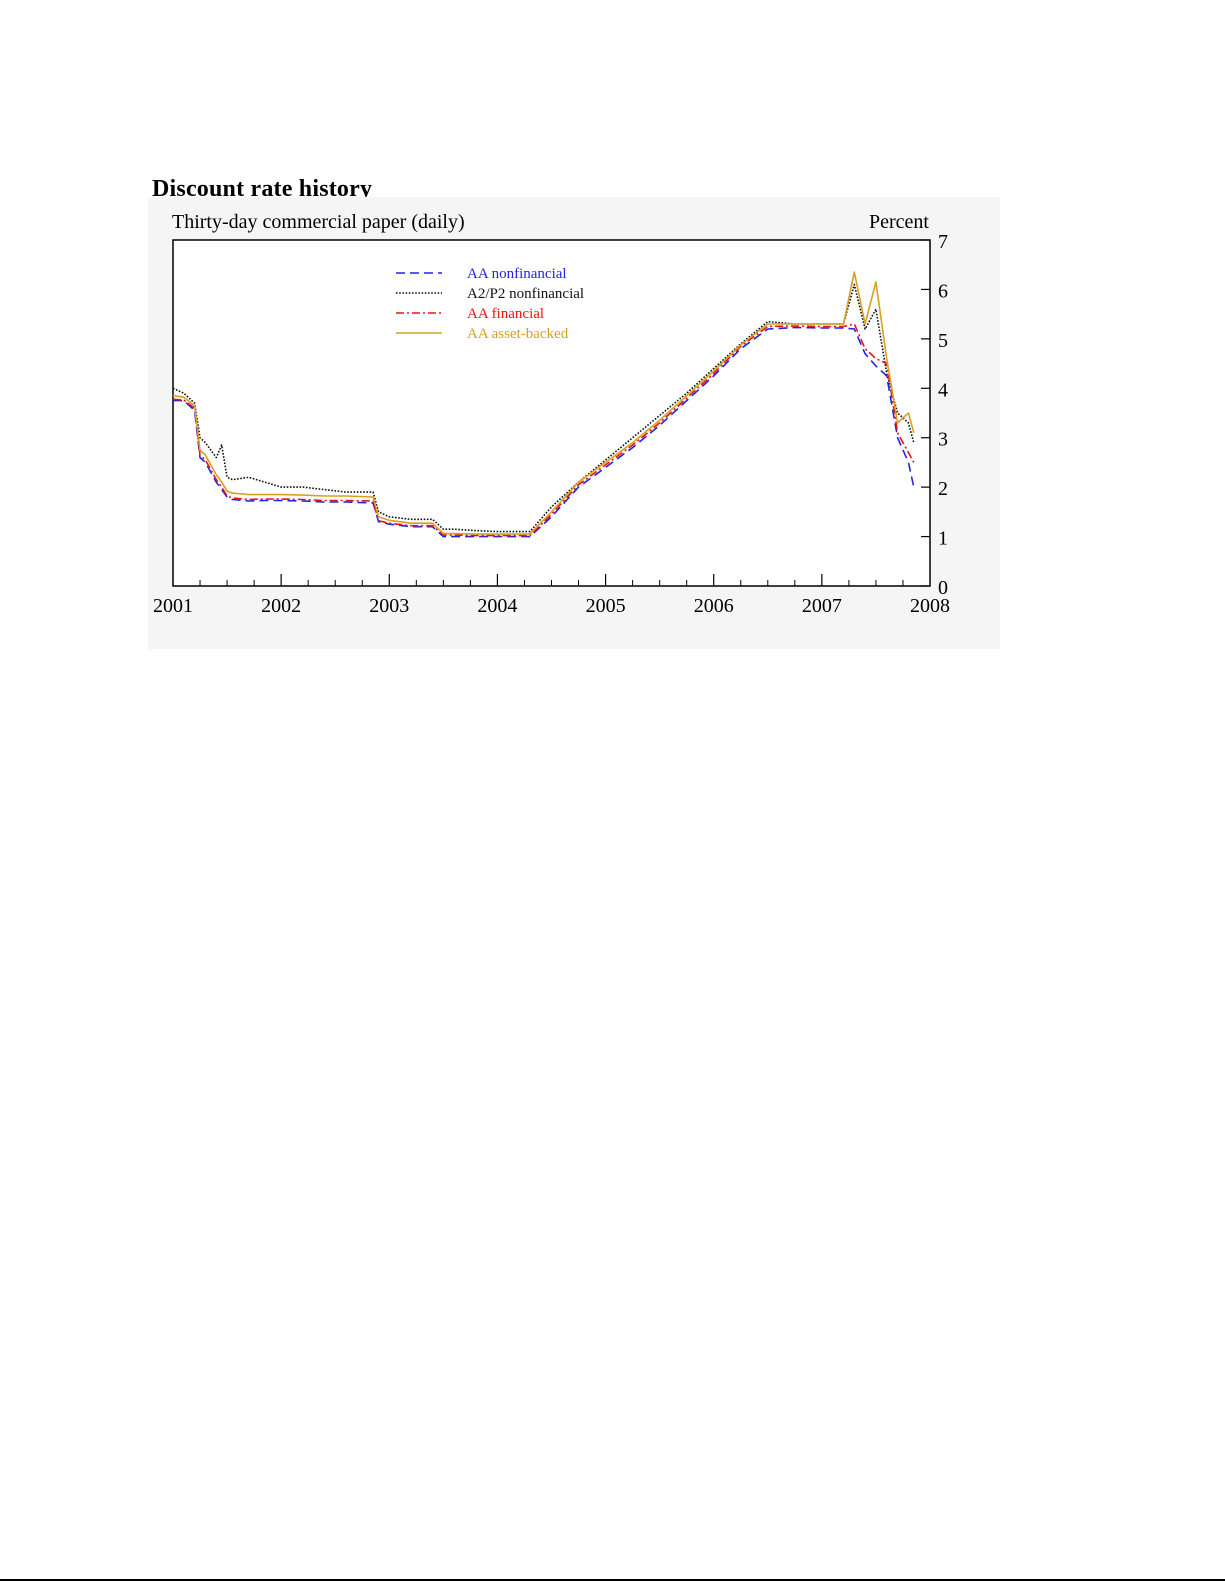 The width and height of the screenshot is (1225, 1585). Describe the element at coordinates (943, 341) in the screenshot. I see `y-tick-label: 5` at that location.